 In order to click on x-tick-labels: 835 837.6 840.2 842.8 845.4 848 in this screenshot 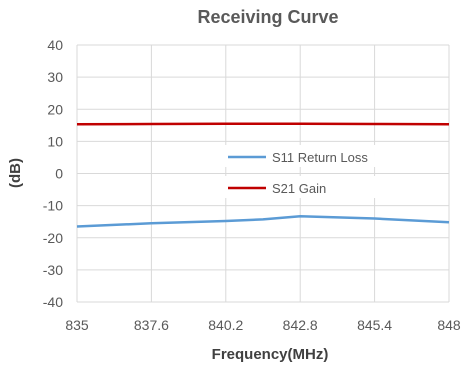, I will do `click(263, 325)`.